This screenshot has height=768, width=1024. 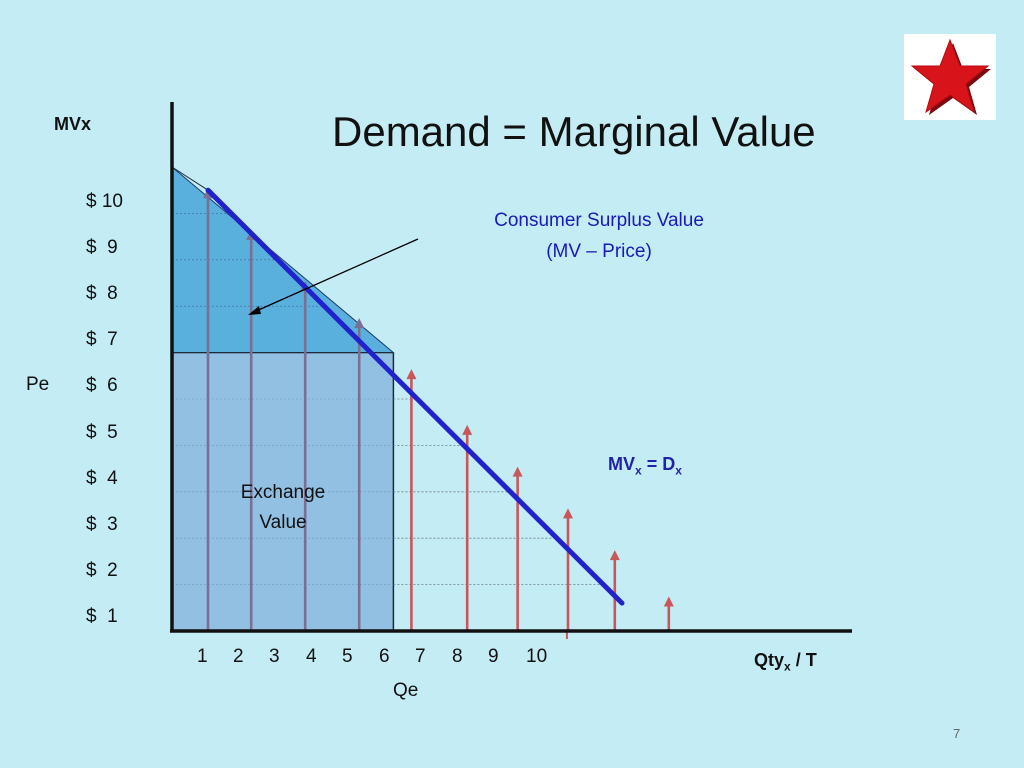 What do you see at coordinates (420, 656) in the screenshot?
I see `x-tick-label: 7` at bounding box center [420, 656].